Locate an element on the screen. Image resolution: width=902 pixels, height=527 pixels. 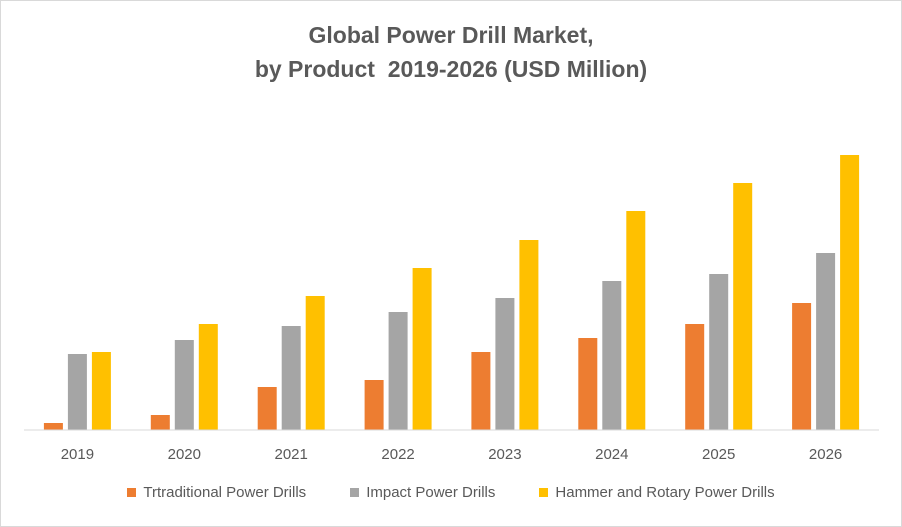
legend-label-traditional: Trtraditional Power Drills is located at coordinates (225, 492).